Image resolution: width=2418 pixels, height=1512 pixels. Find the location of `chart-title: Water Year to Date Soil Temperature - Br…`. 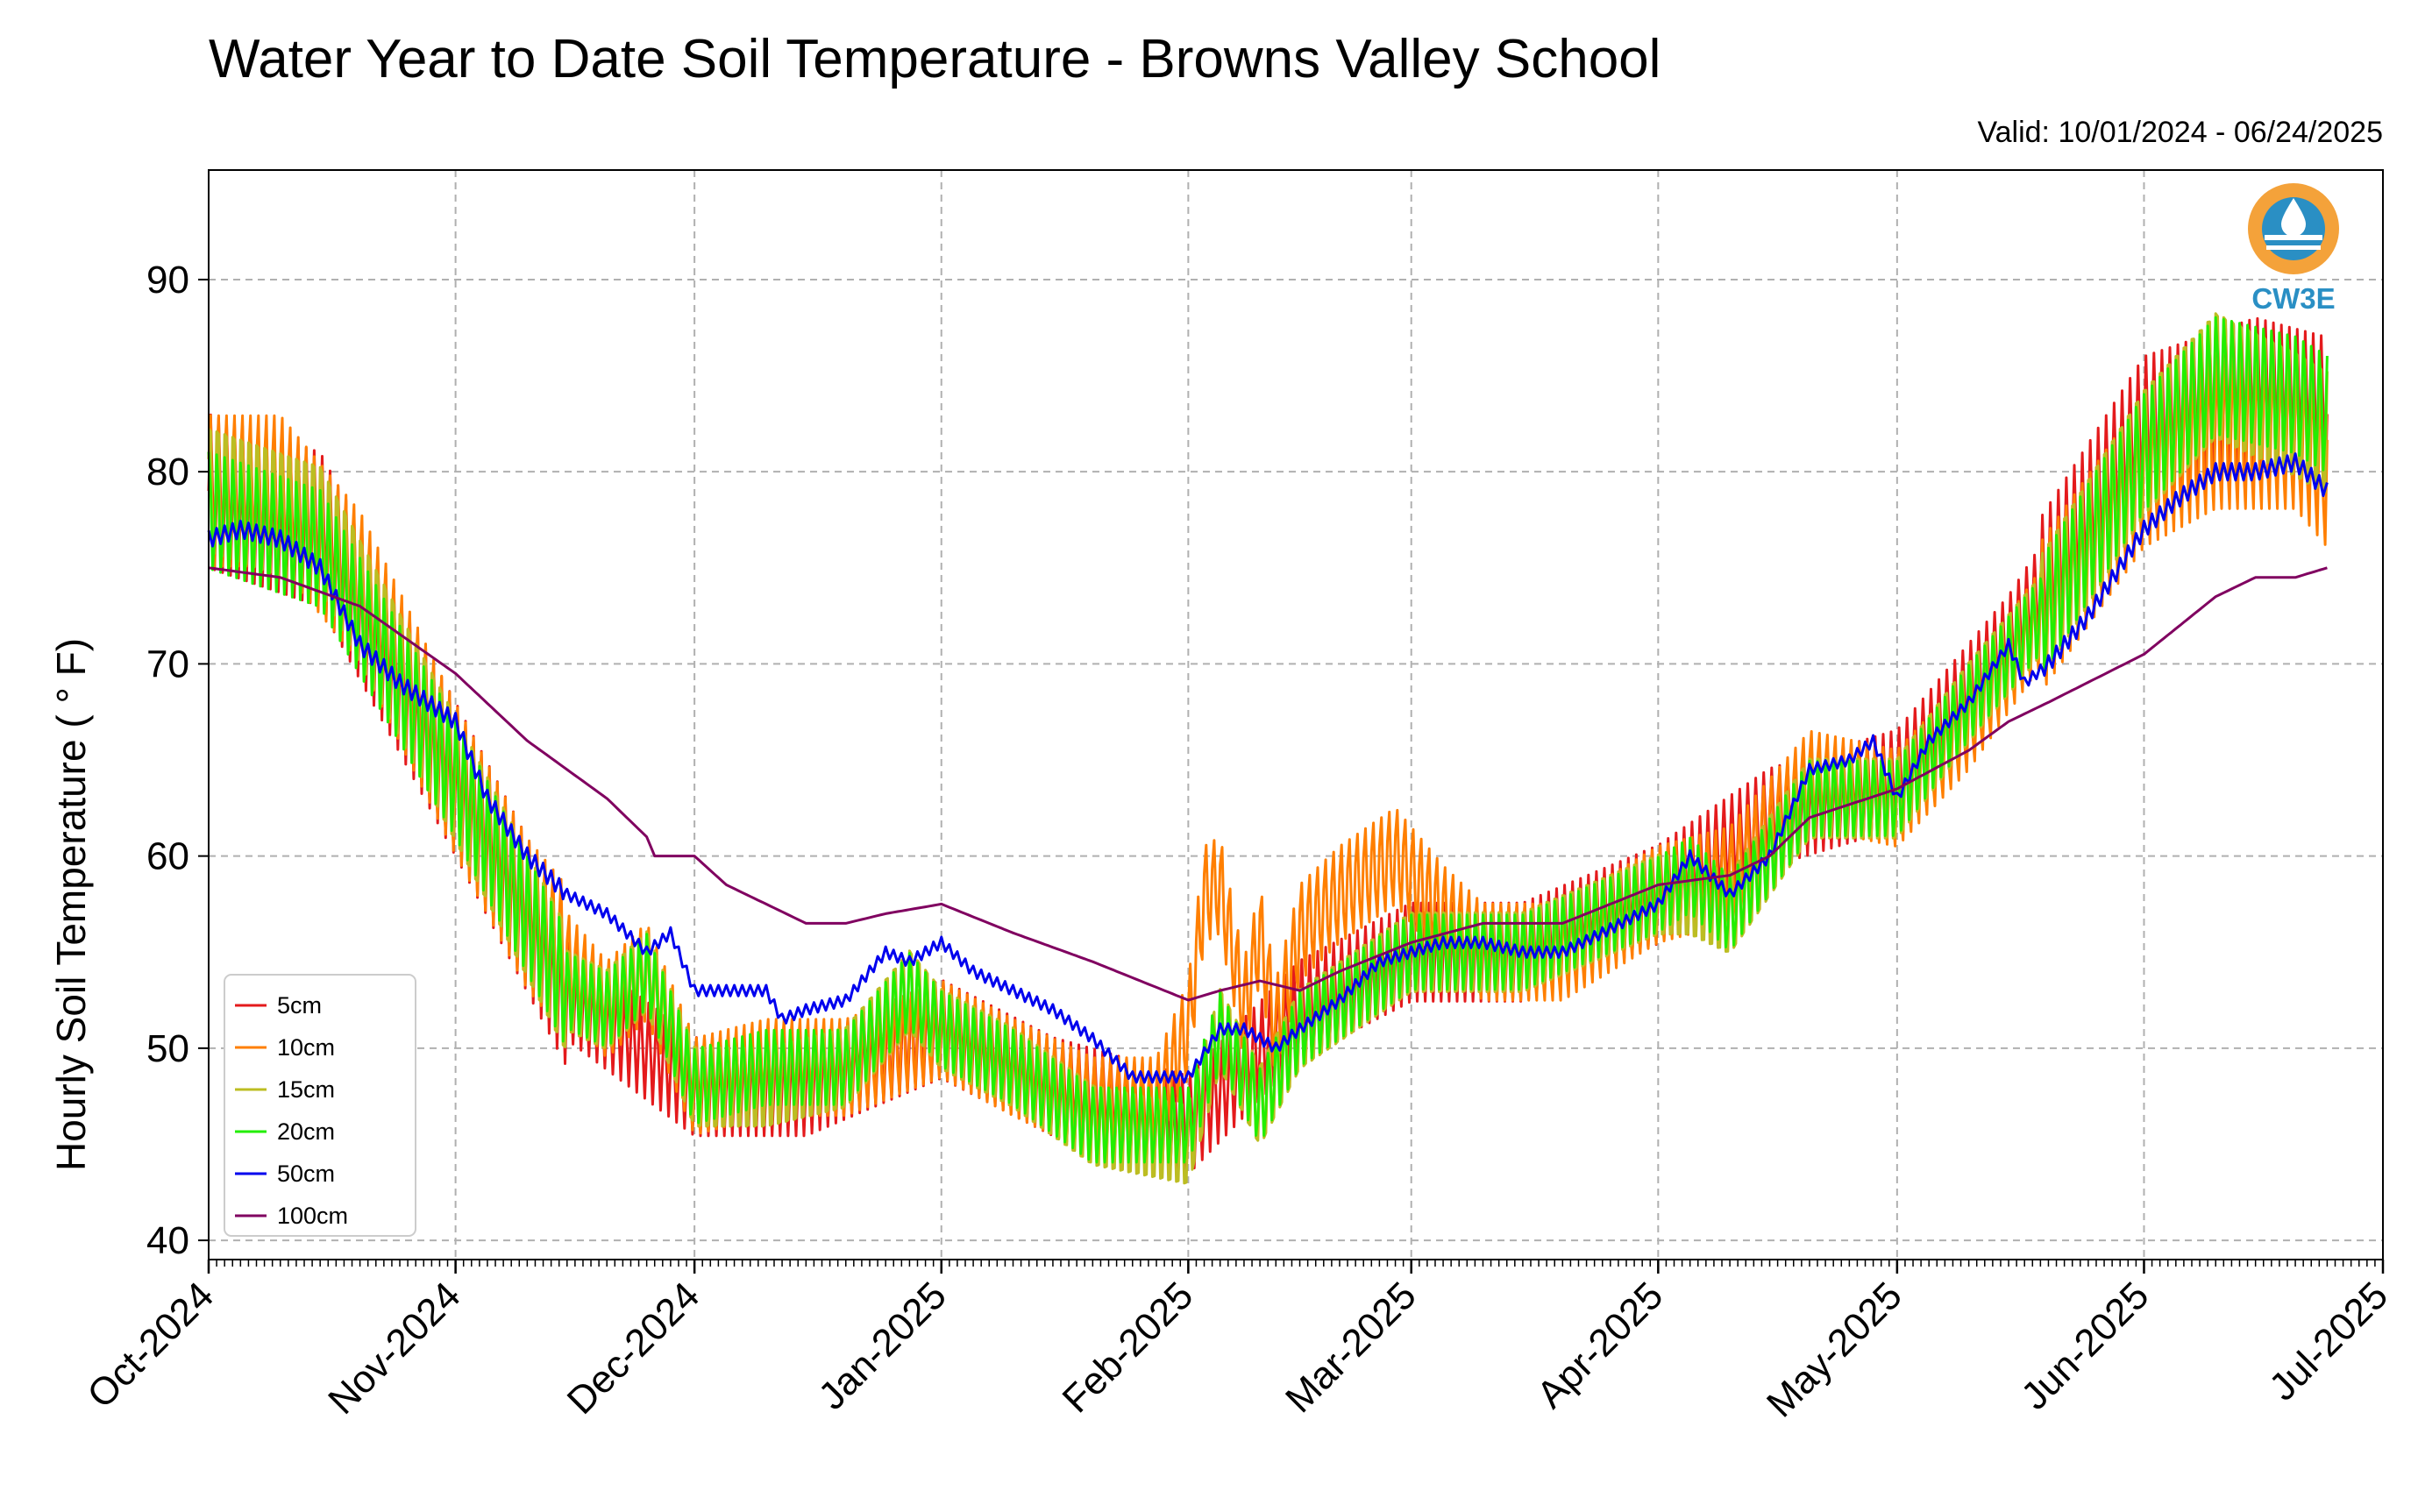

chart-title: Water Year to Date Soil Temperature - Br… is located at coordinates (935, 59).